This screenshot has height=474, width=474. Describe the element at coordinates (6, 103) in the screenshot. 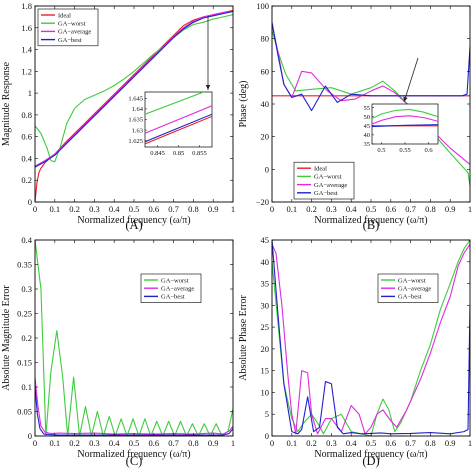

I see `y-axis-label: Magnitude Response` at that location.